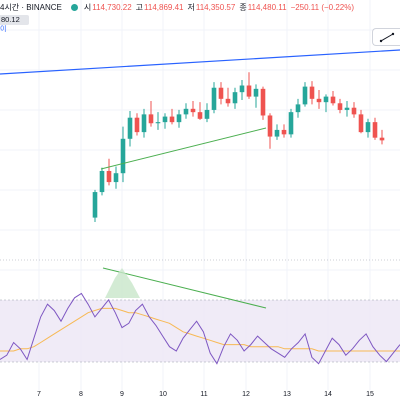 This screenshot has width=400, height=400. I want to click on close-value: 114,480.11, so click(267, 7).